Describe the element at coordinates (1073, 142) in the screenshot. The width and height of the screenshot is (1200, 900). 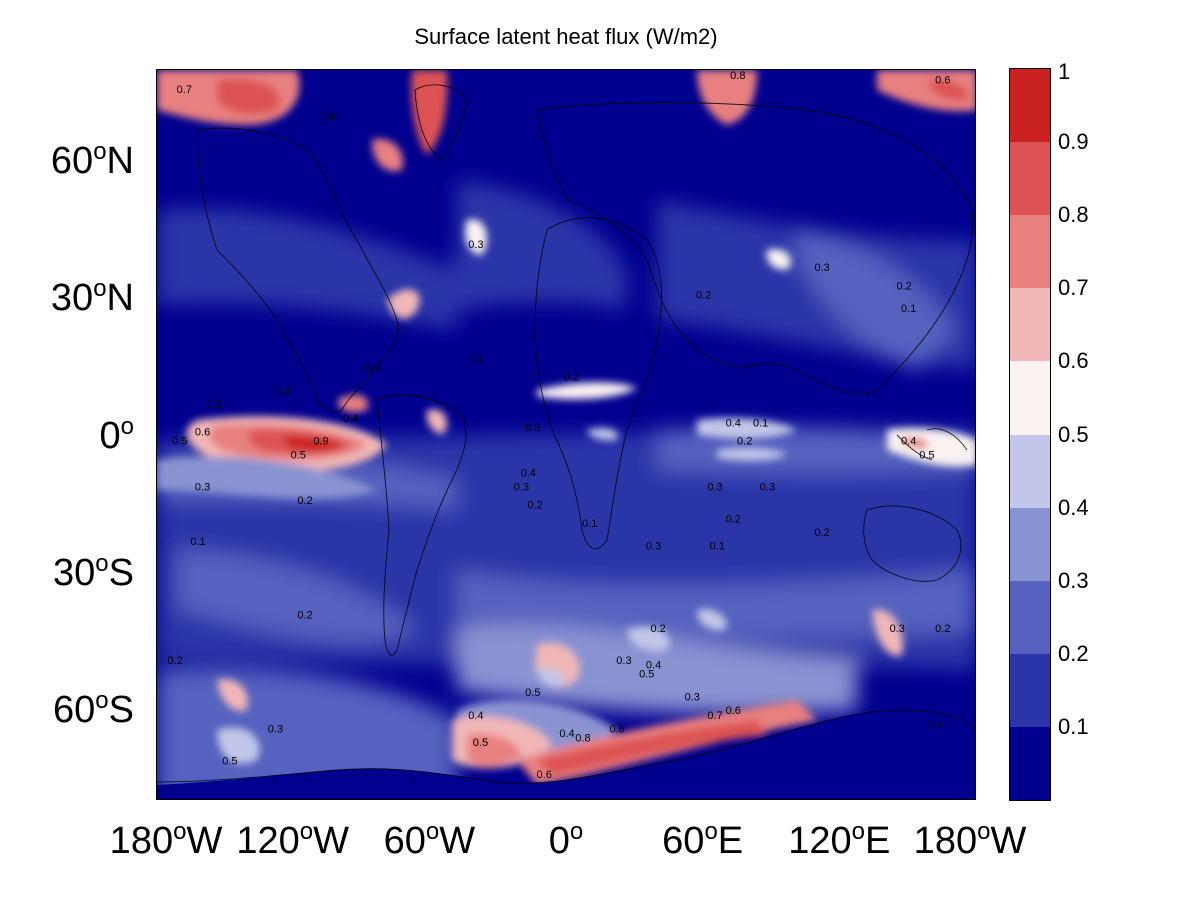
I see `colorbar-tick-label: 0.9` at that location.